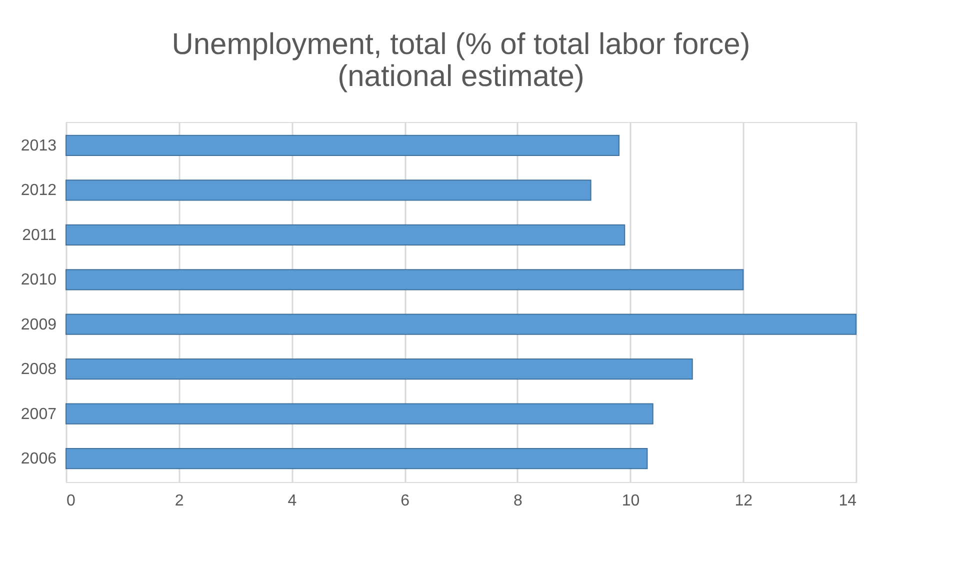  I want to click on x-tick-label: 8, so click(517, 501).